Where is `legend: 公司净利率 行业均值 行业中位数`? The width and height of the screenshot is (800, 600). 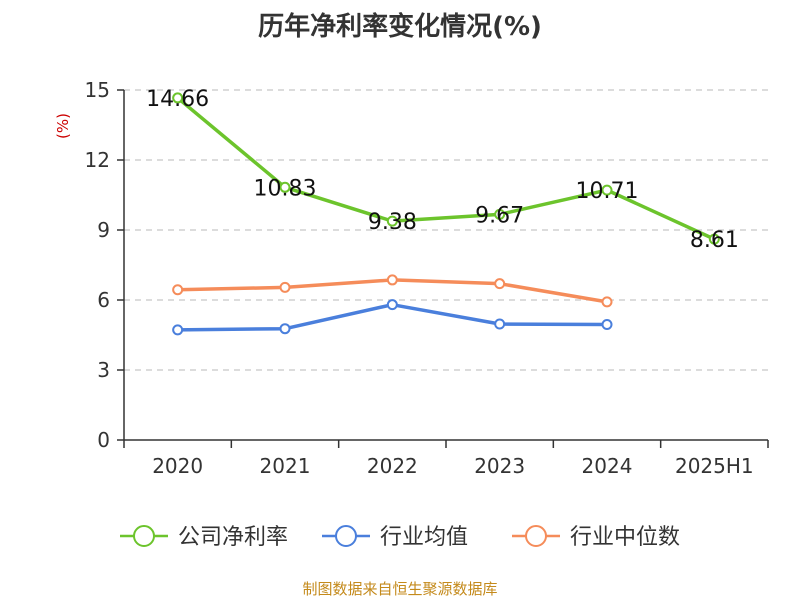 legend: 公司净利率 行业均值 行业中位数 is located at coordinates (400, 537).